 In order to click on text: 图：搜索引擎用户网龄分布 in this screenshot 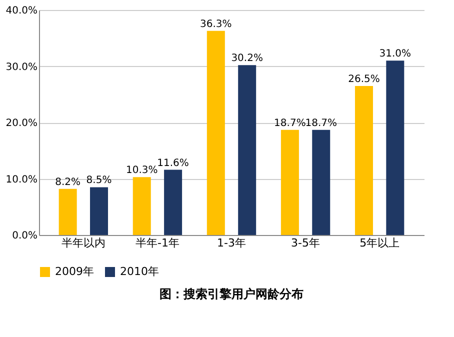, I will do `click(232, 294)`.